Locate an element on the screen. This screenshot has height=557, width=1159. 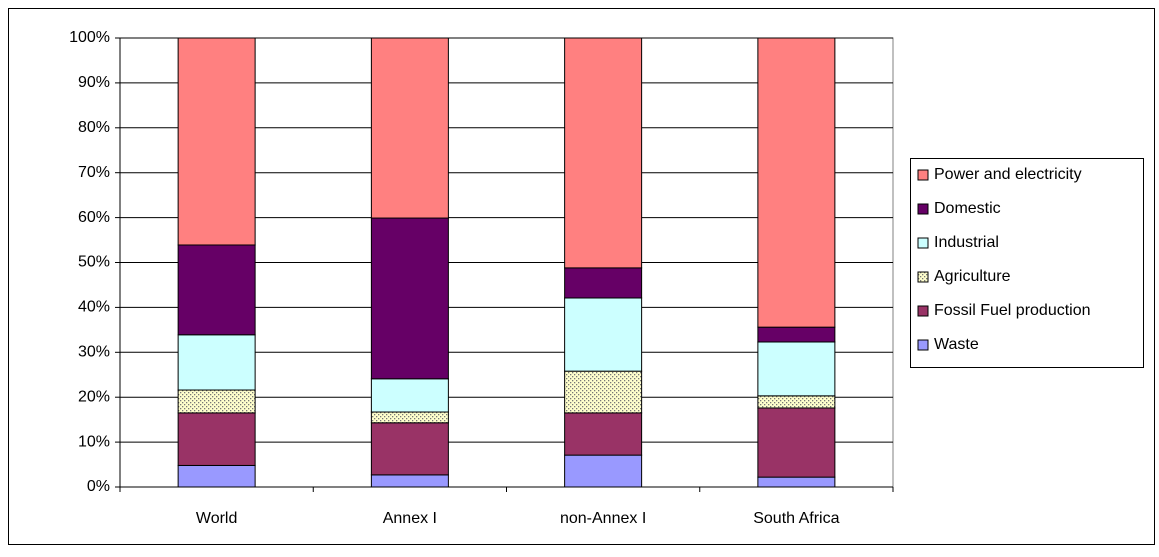
x-tick-label: non-Annex I is located at coordinates (603, 518).